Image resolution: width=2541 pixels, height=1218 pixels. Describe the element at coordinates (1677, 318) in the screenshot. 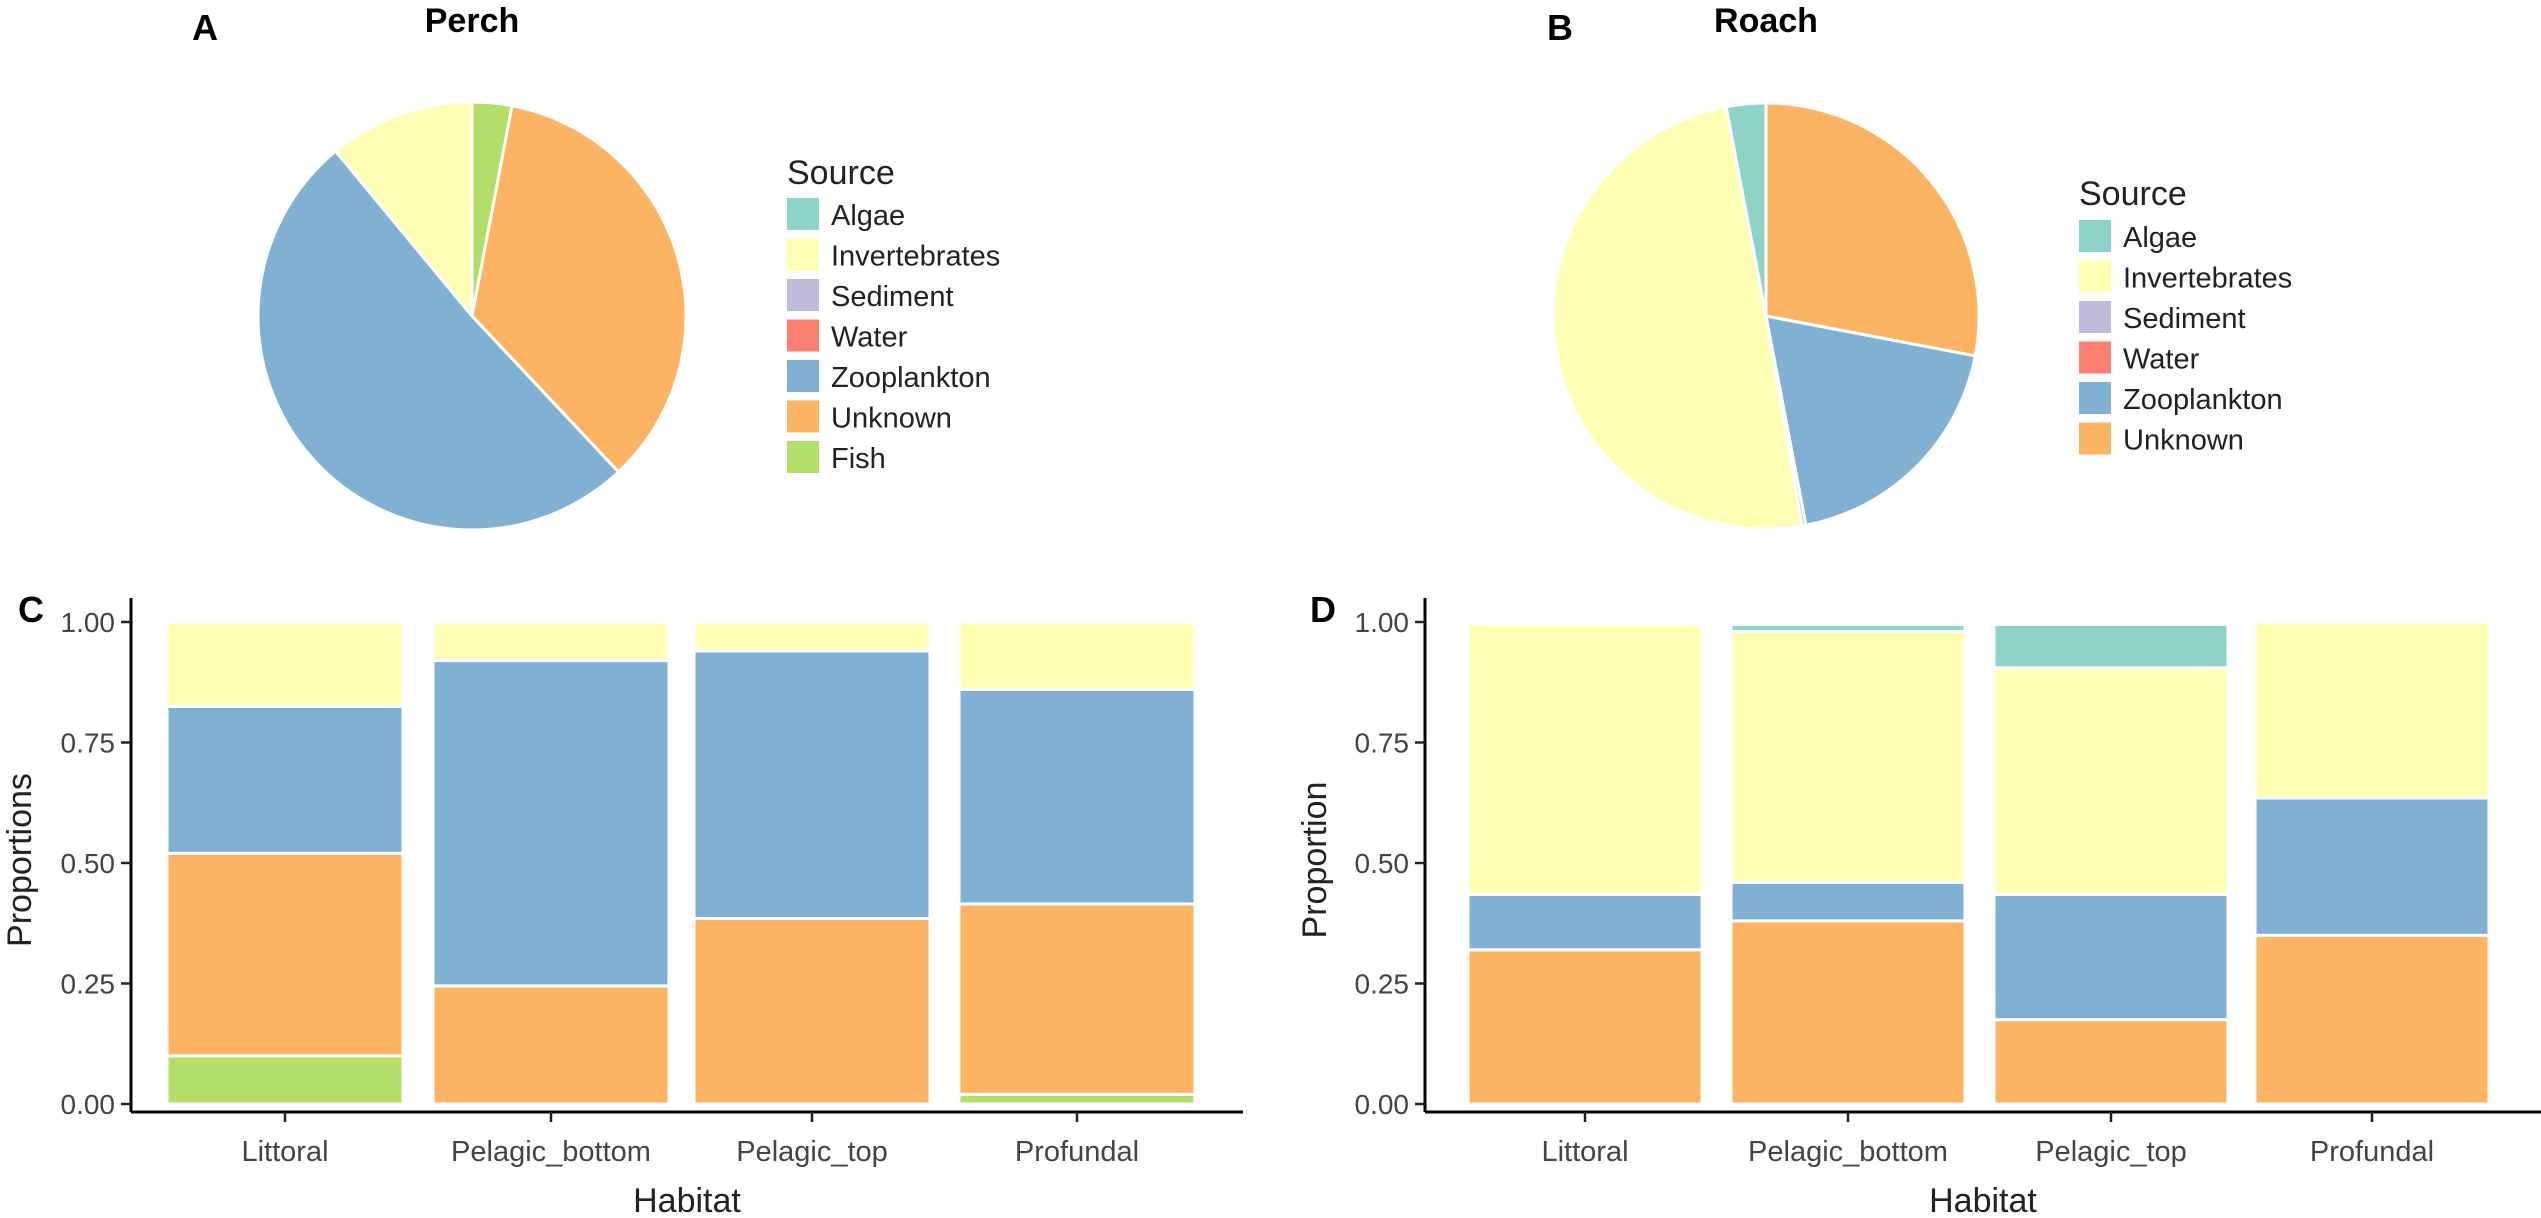

I see `panel-b-slice-invertebrates` at that location.